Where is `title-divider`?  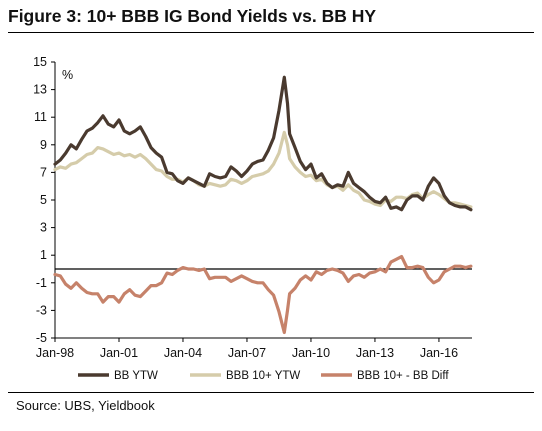
title-divider is located at coordinates (271, 32).